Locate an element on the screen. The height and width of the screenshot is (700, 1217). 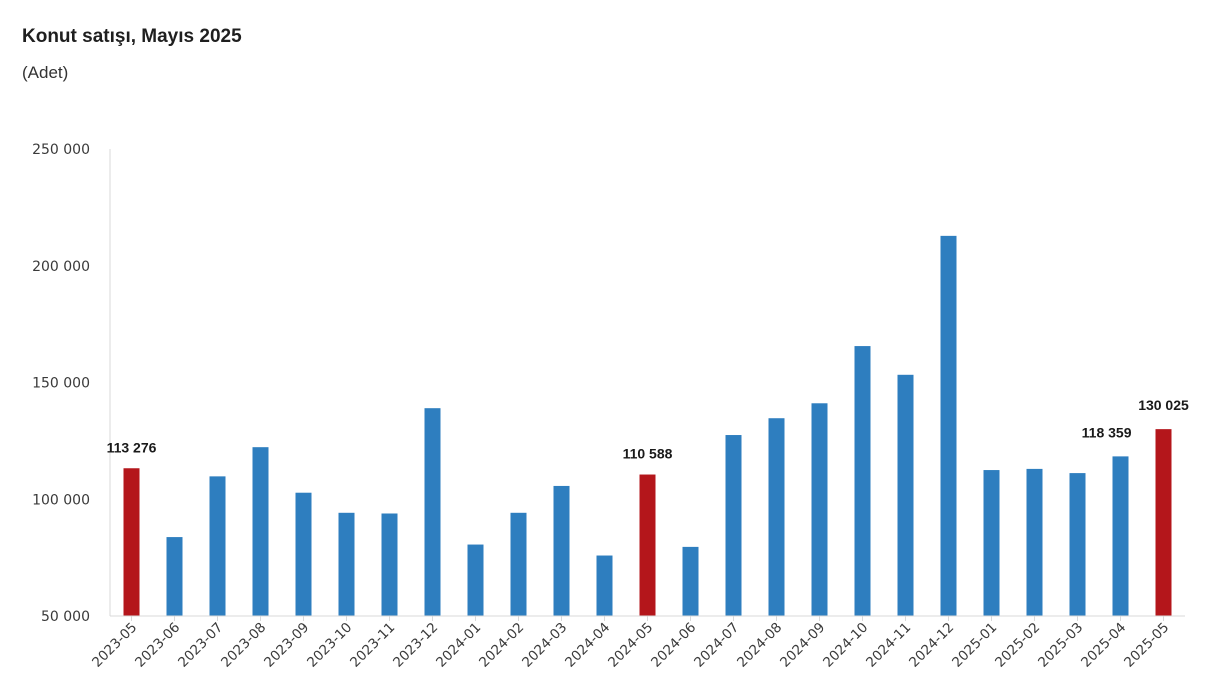
x-tick-label: 2023-07 is located at coordinates (200, 645).